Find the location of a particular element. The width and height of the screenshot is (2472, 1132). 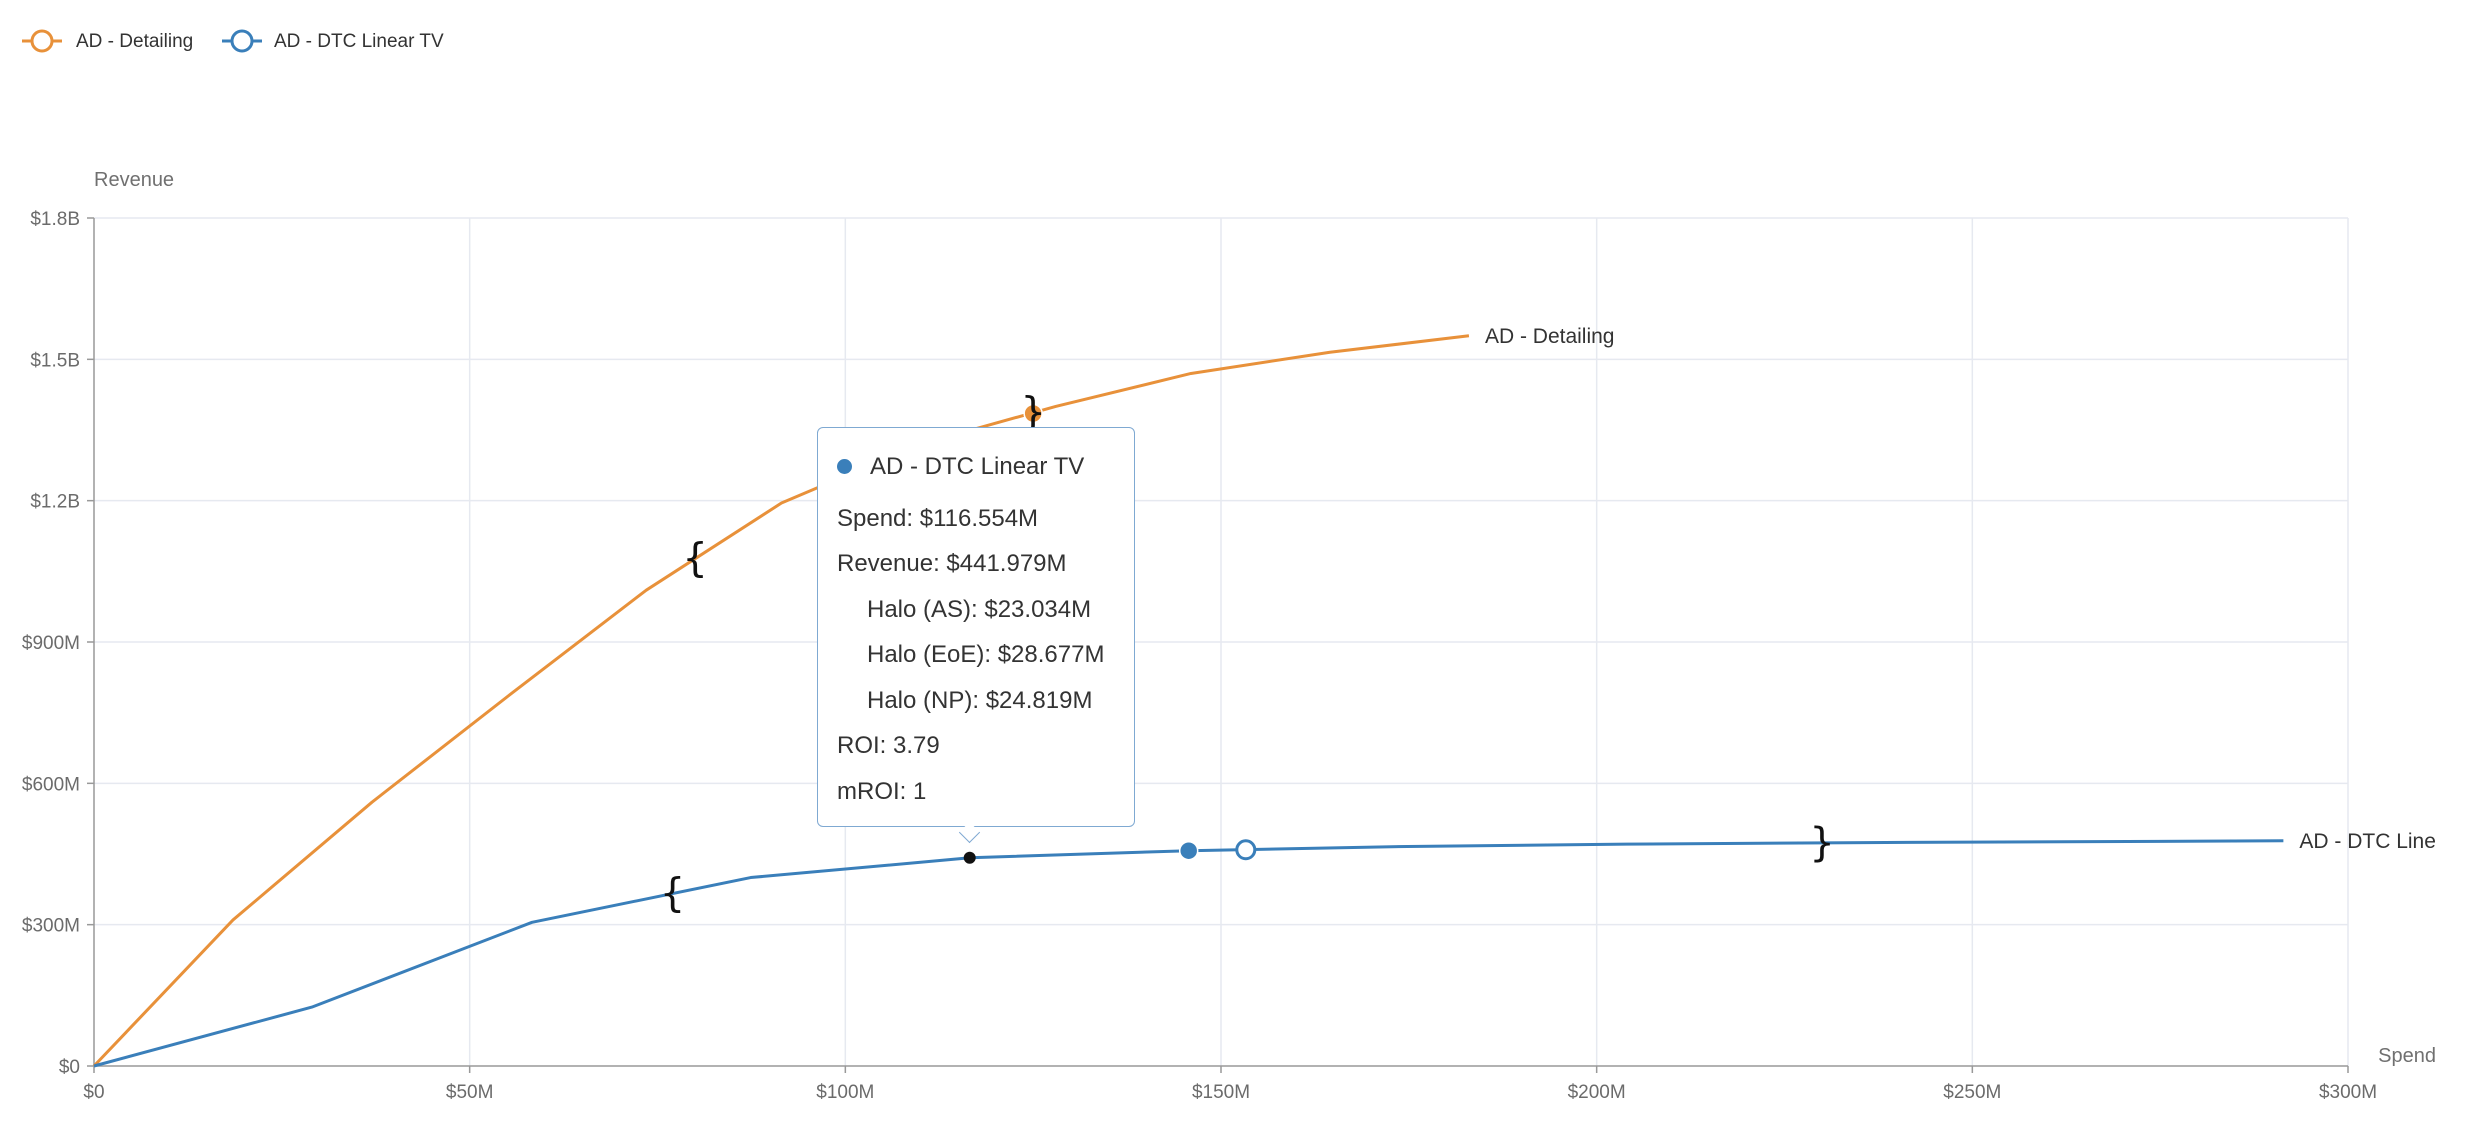

legend-item-dtc-linear-tv: AD - DTC Linear TV is located at coordinates (333, 41).